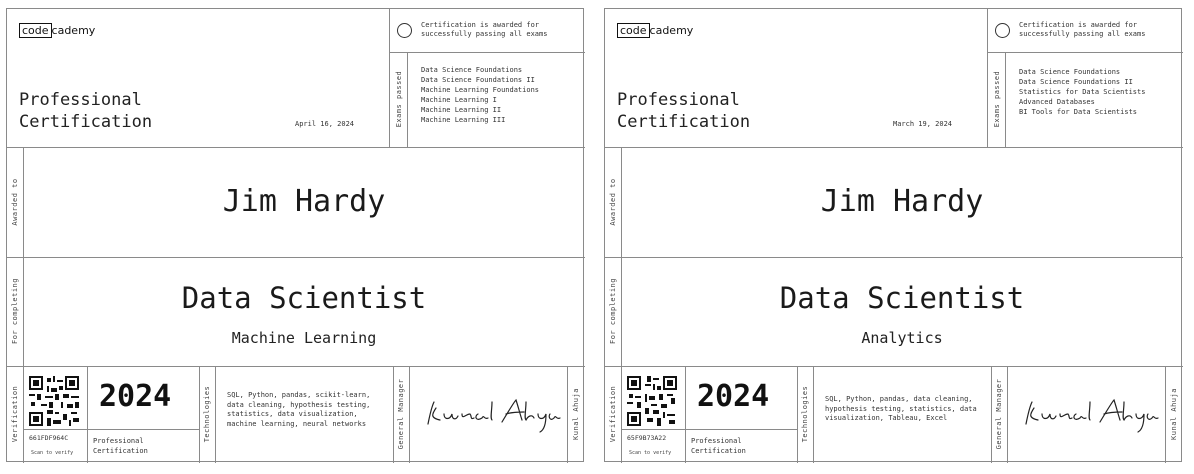 The width and height of the screenshot is (1194, 474). Describe the element at coordinates (304, 338) in the screenshot. I see `specialization: Machine Learning` at that location.